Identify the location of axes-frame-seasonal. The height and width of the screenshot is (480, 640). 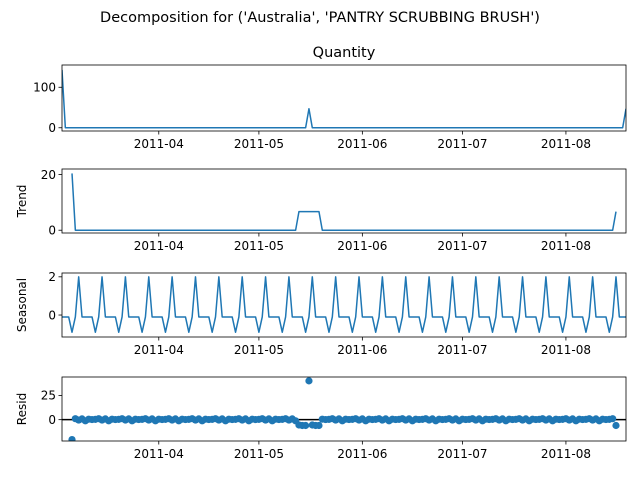
(344, 305).